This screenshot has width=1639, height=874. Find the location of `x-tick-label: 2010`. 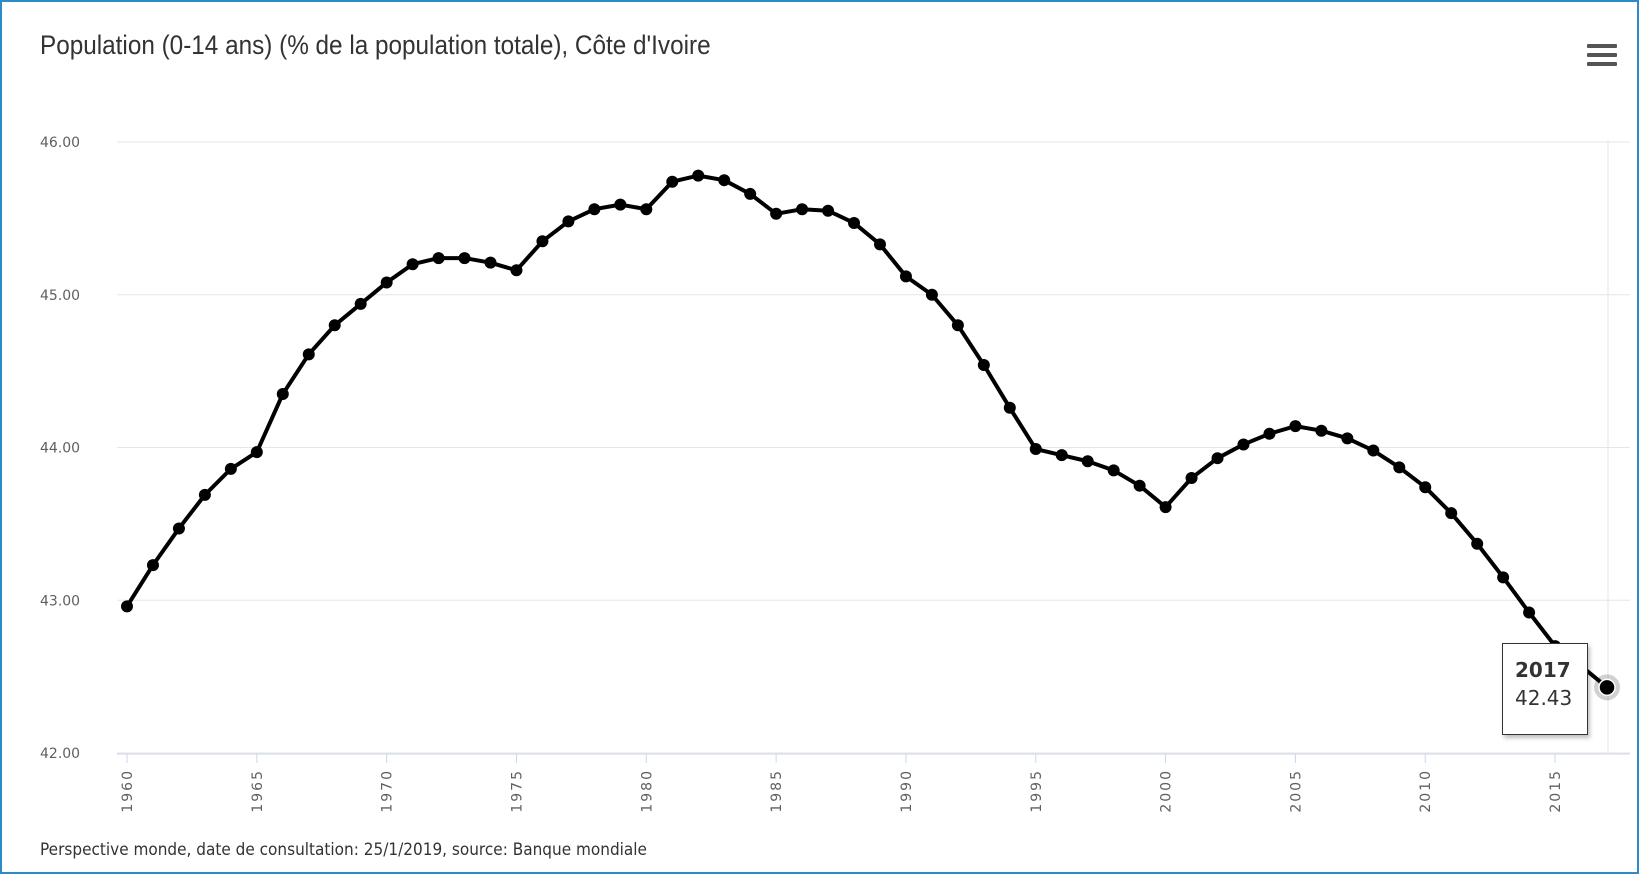

x-tick-label: 2010 is located at coordinates (1426, 791).